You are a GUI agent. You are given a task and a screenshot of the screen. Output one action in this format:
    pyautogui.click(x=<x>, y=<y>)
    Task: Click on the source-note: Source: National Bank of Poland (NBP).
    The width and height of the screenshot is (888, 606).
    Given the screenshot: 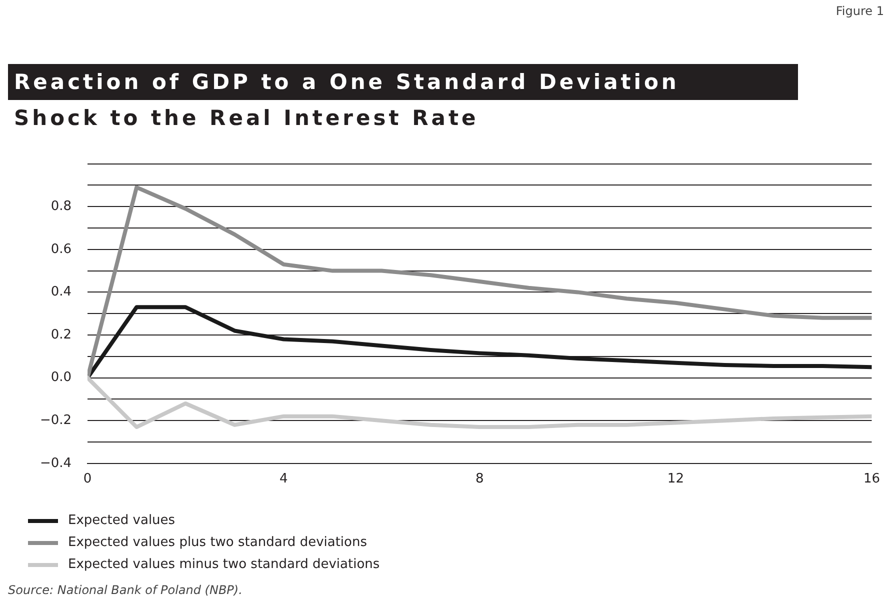 What is the action you would take?
    pyautogui.click(x=125, y=590)
    